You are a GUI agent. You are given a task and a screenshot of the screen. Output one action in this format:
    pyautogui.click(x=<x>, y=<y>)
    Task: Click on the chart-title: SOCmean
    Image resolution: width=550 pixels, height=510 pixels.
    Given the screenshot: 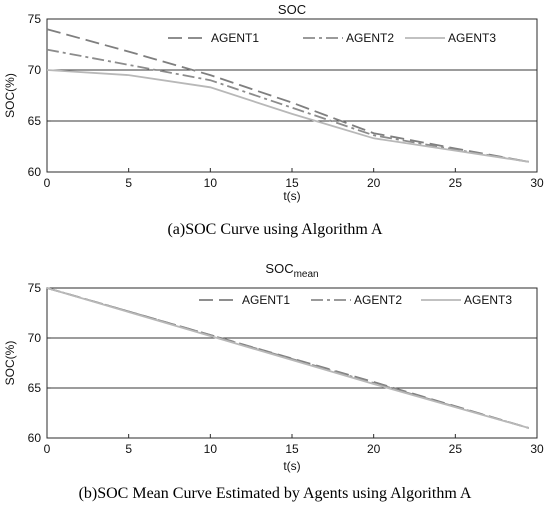 What is the action you would take?
    pyautogui.click(x=291, y=270)
    